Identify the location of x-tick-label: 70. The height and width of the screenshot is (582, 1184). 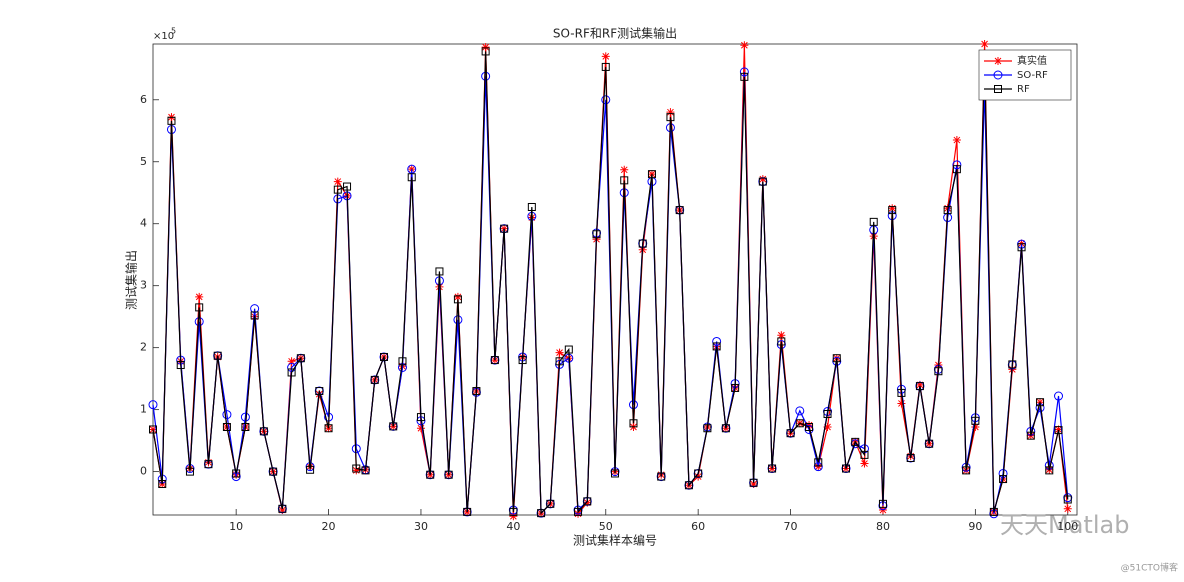
(791, 526).